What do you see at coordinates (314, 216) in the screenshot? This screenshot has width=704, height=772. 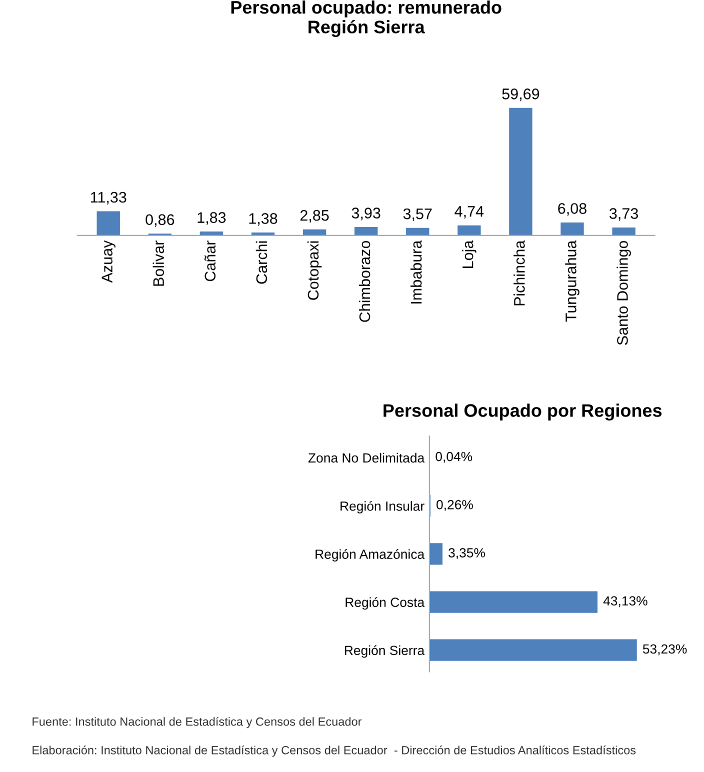 I see `data-label: 2,85` at bounding box center [314, 216].